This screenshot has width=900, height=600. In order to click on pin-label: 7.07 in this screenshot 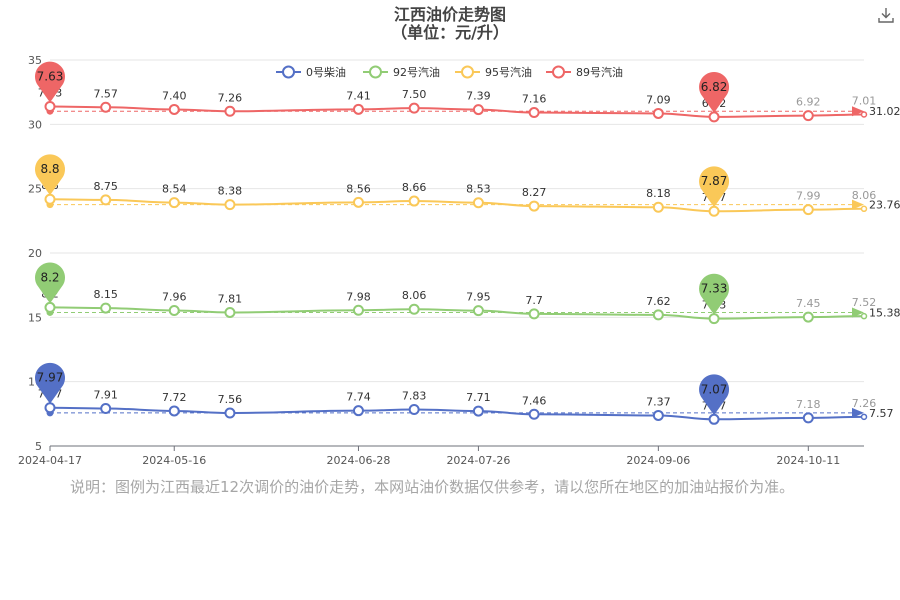, I will do `click(714, 389)`.